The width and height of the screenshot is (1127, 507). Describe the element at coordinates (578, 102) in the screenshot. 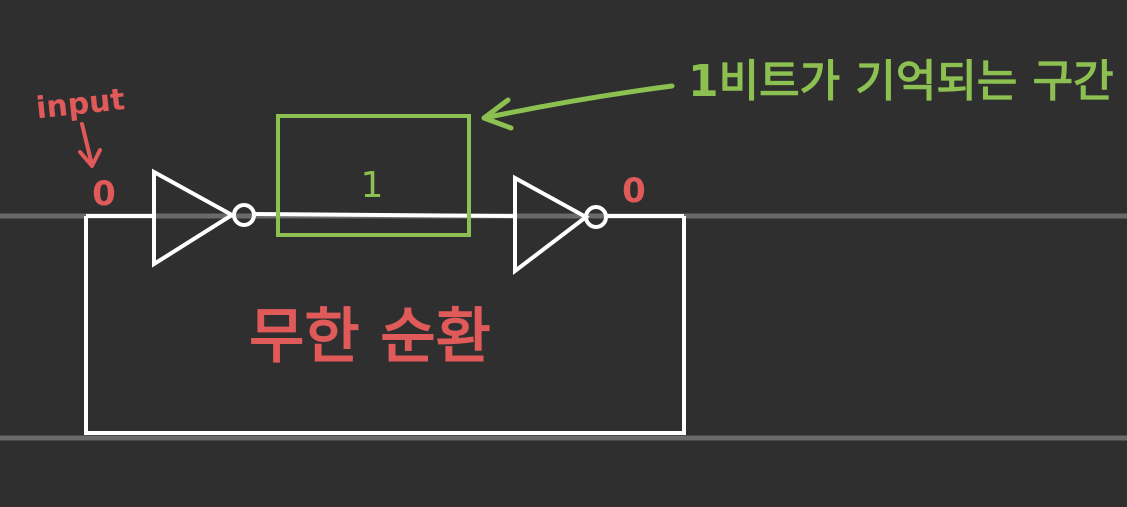

I see `memory-note-arrow` at that location.